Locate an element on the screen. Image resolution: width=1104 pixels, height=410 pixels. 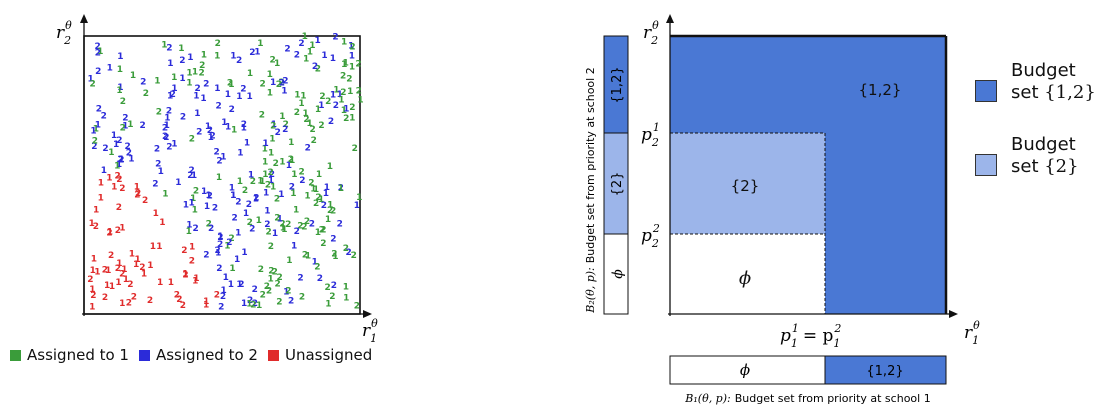
legend-item-budget-set-2: Budget set {2} is located at coordinates (1035, 156).